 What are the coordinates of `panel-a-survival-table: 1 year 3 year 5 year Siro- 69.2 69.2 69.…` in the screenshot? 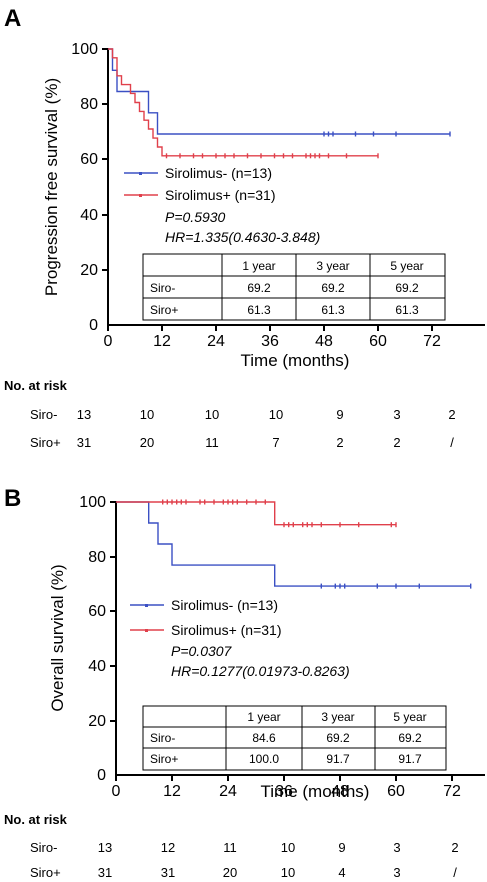 It's located at (294, 287).